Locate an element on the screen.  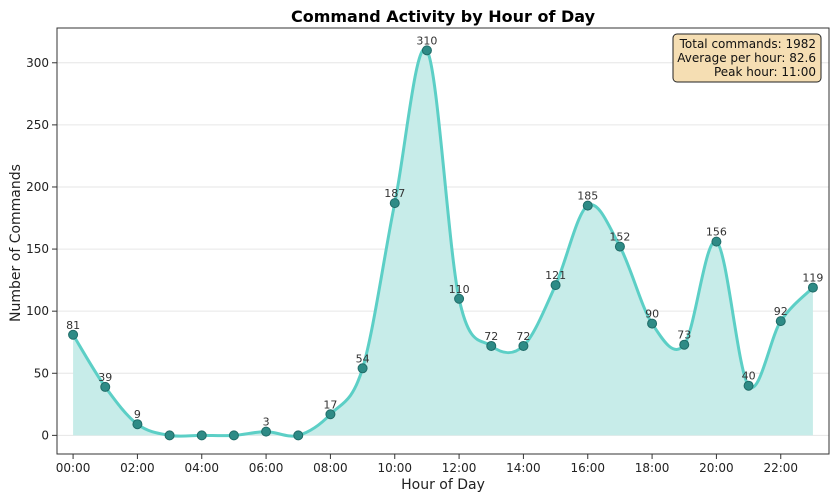
y-tick-label-5: 250 is located at coordinates (37, 125).